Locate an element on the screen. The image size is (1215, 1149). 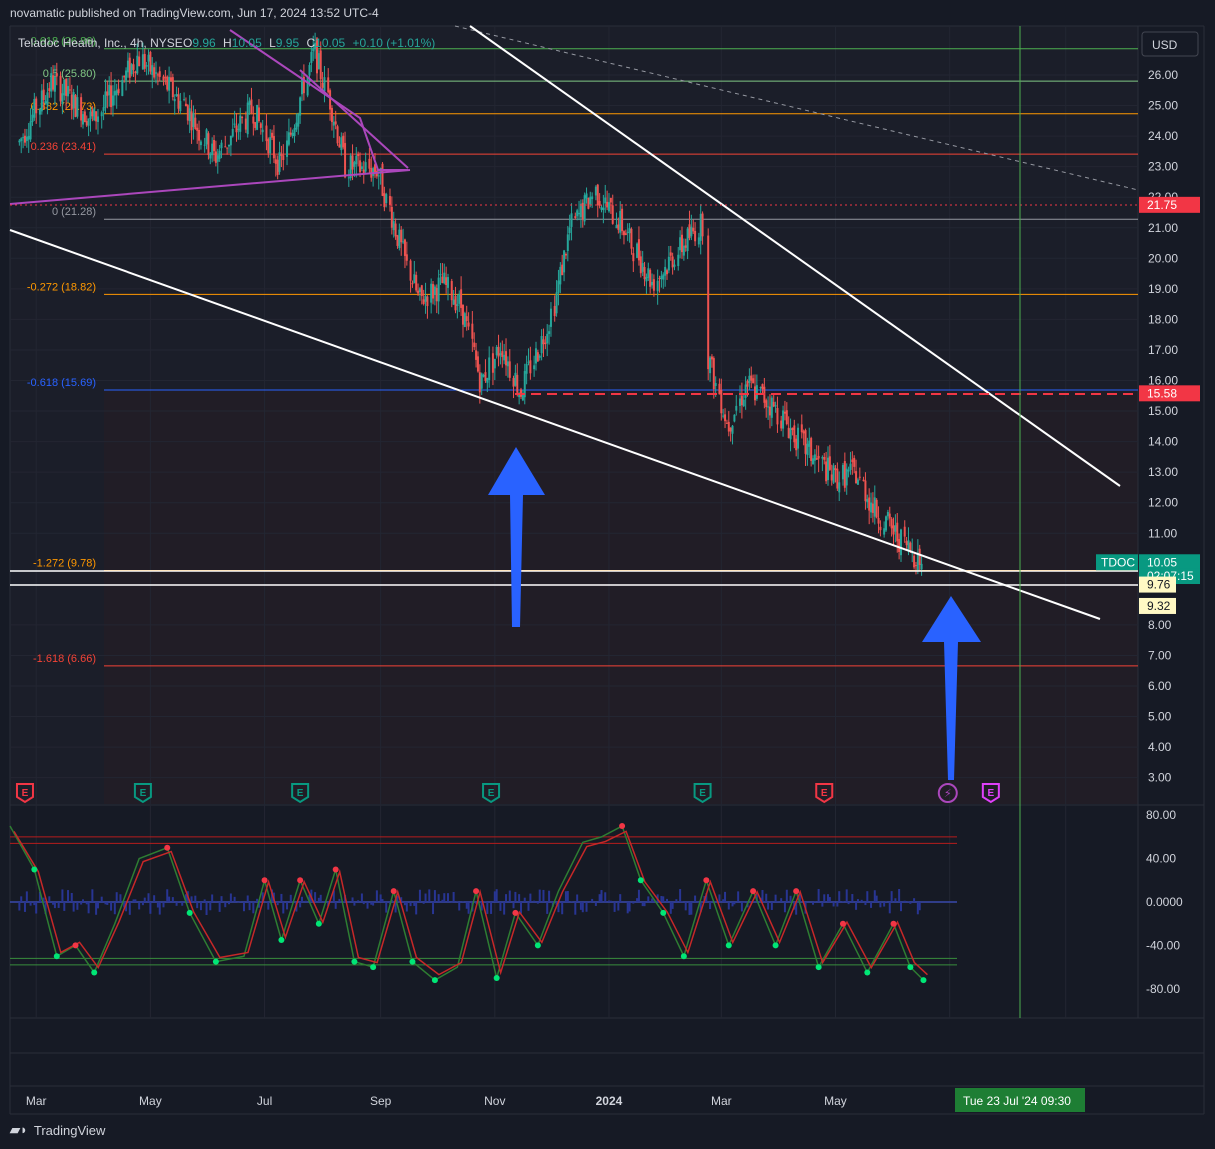
price-label-box is located at coordinates (1157, 584).